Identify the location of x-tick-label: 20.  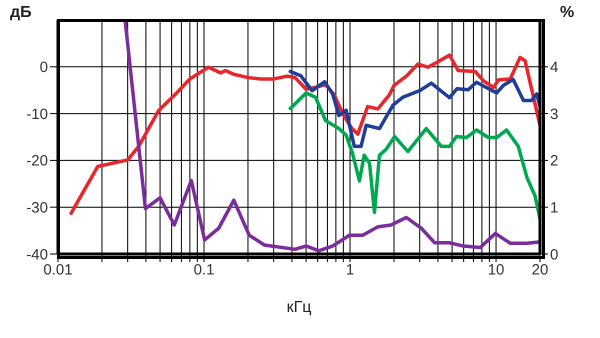
(540, 270).